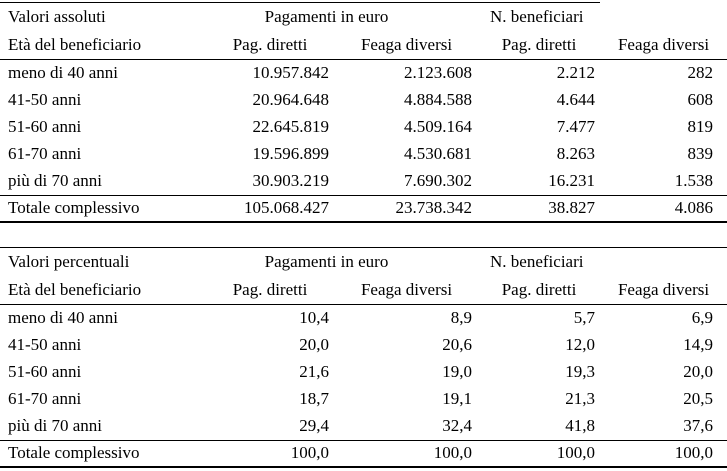 This screenshot has height=471, width=727. Describe the element at coordinates (291, 127) in the screenshot. I see `value-cell: 22.645.819` at that location.